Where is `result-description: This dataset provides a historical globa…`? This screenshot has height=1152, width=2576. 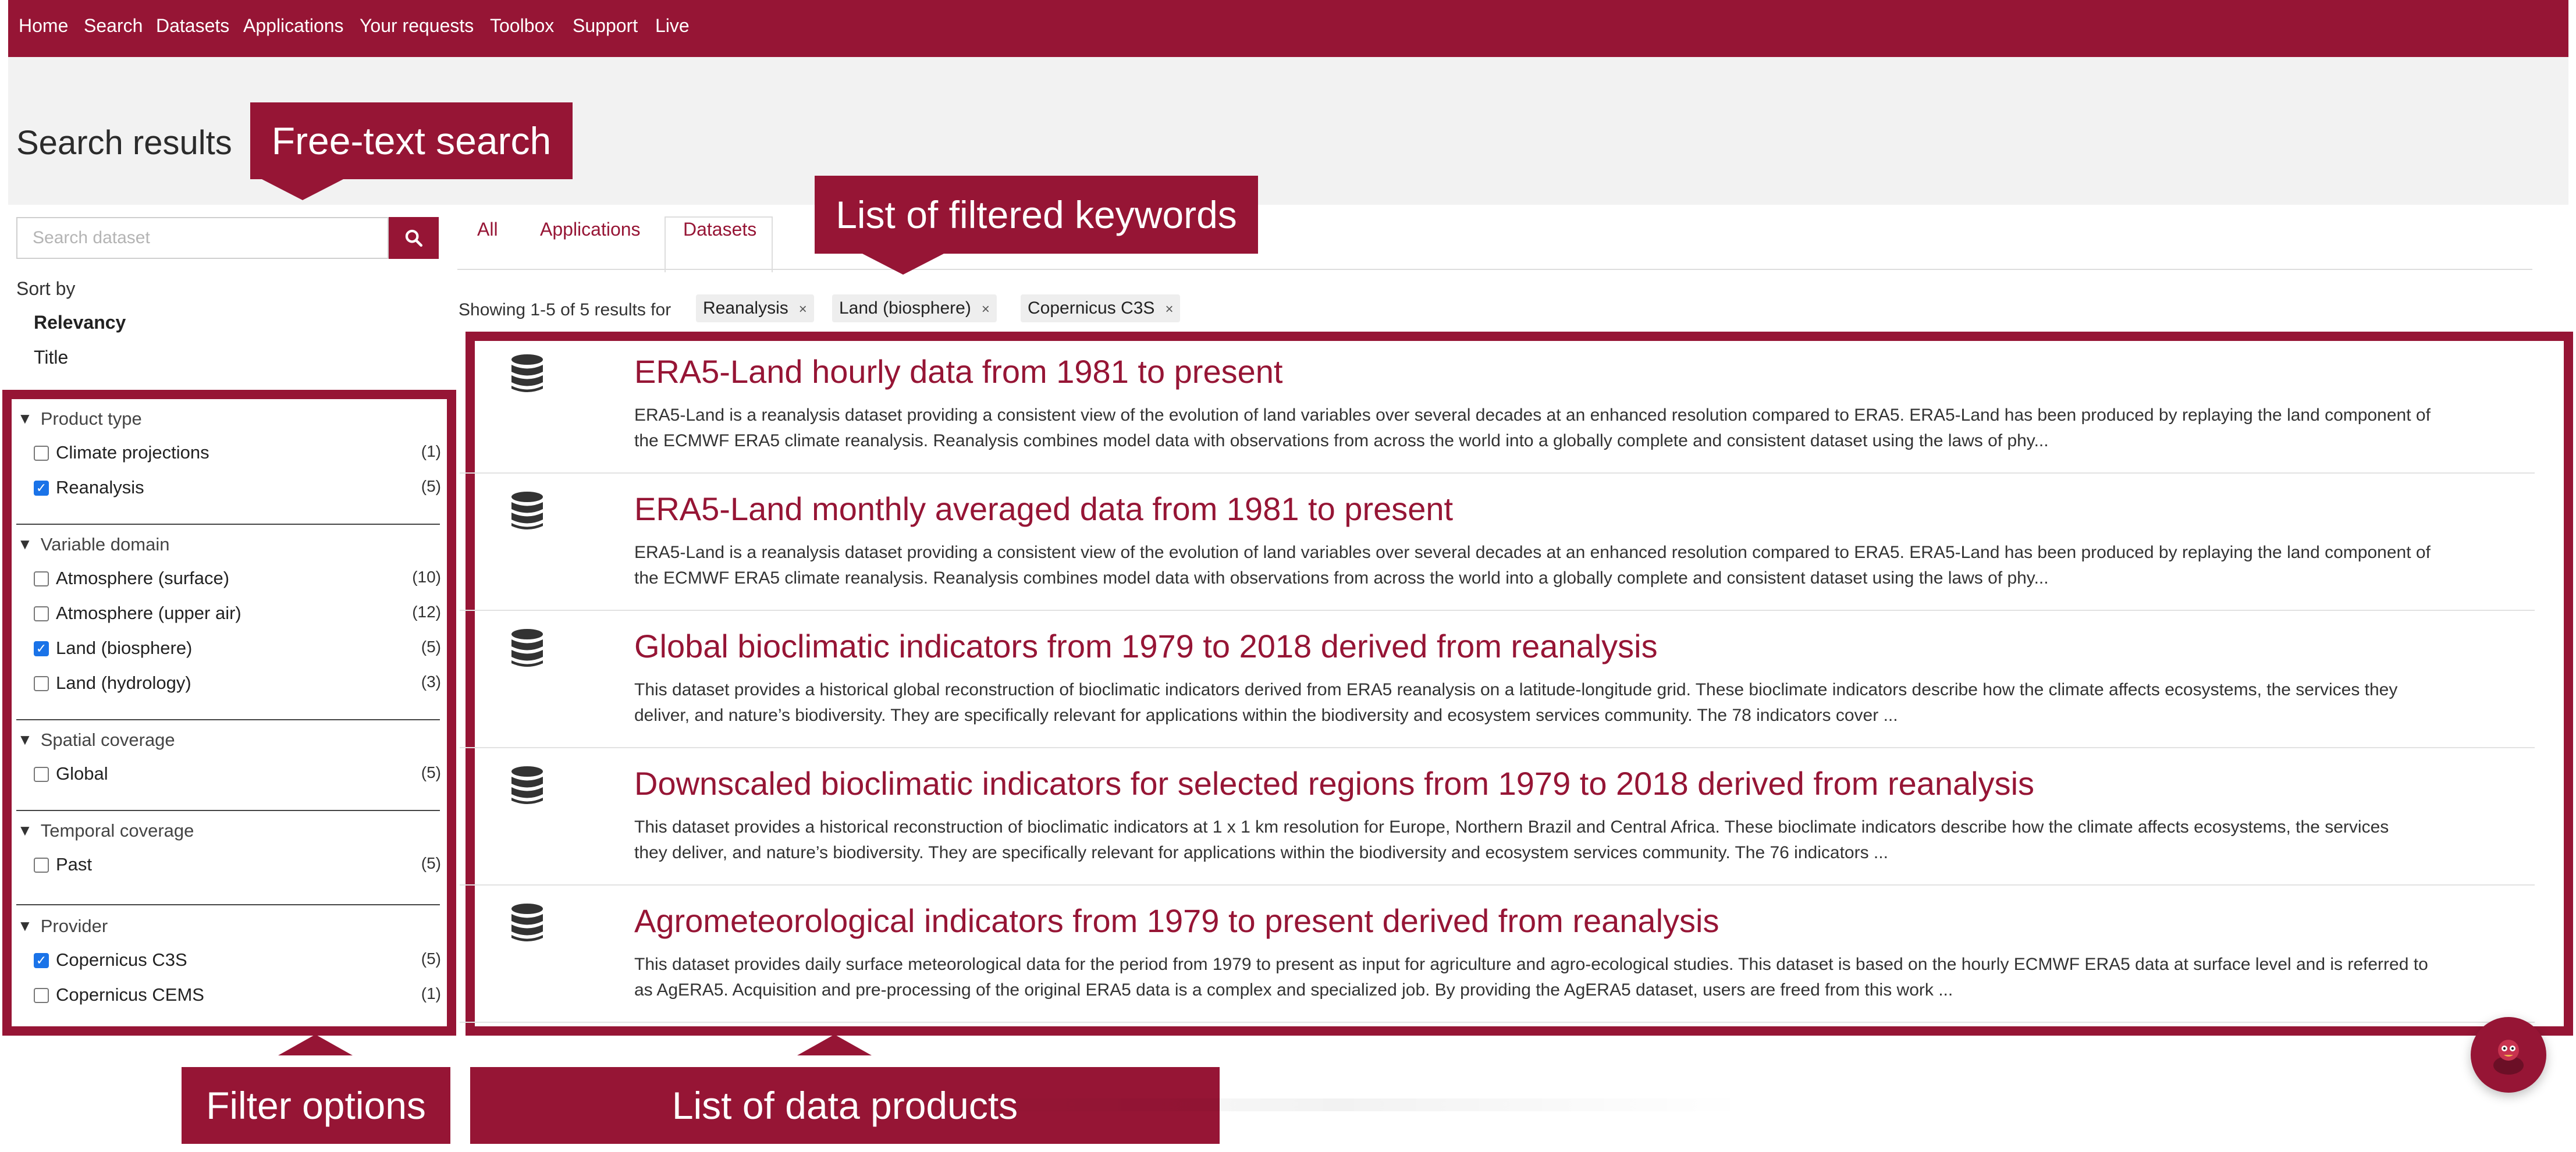 result-description: This dataset provides a historical globa… is located at coordinates (1516, 702).